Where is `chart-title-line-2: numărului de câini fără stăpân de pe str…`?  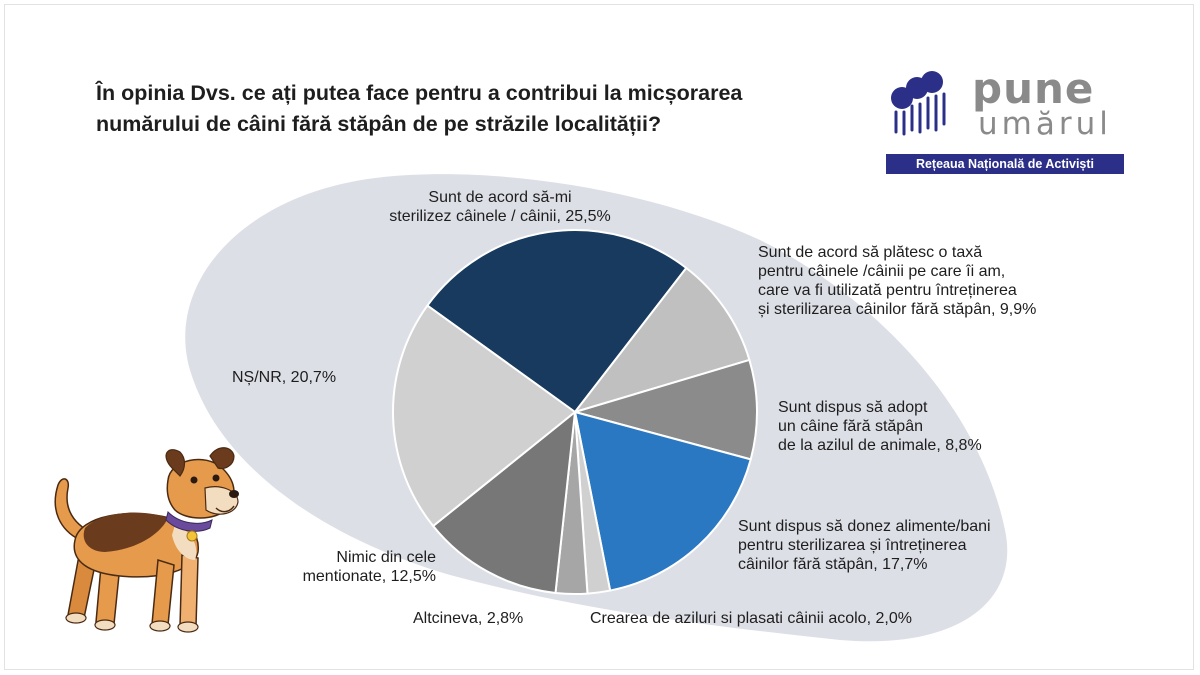
chart-title-line-2: numărului de câini fără stăpân de pe str… is located at coordinates (379, 124).